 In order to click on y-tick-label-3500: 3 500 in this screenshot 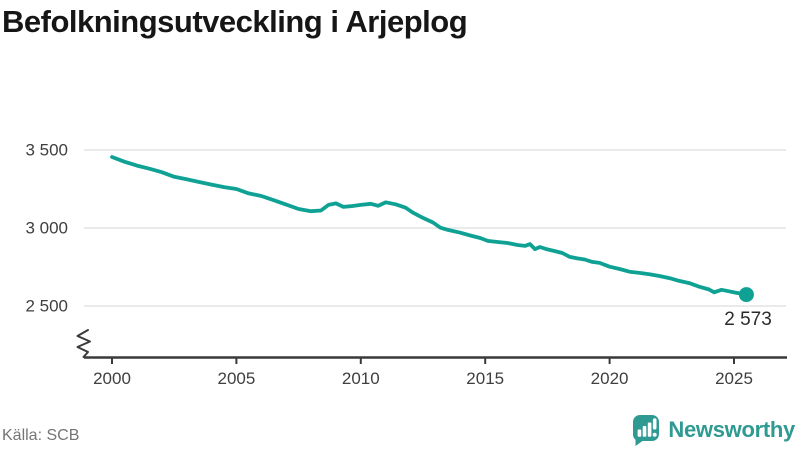, I will do `click(46, 149)`.